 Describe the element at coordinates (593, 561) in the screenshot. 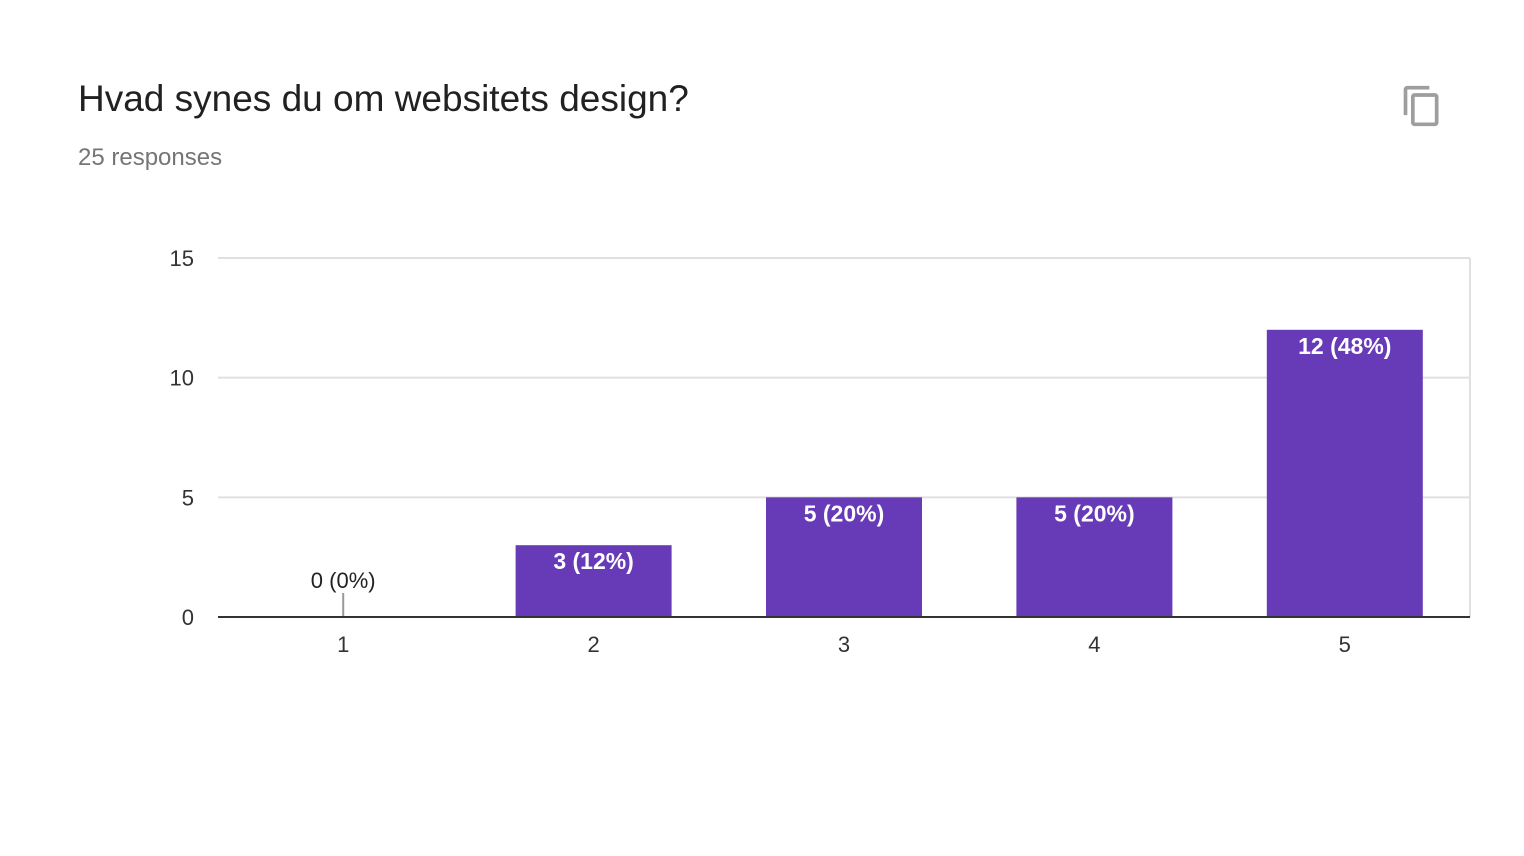

I see `data-label: 3 (12%)` at that location.